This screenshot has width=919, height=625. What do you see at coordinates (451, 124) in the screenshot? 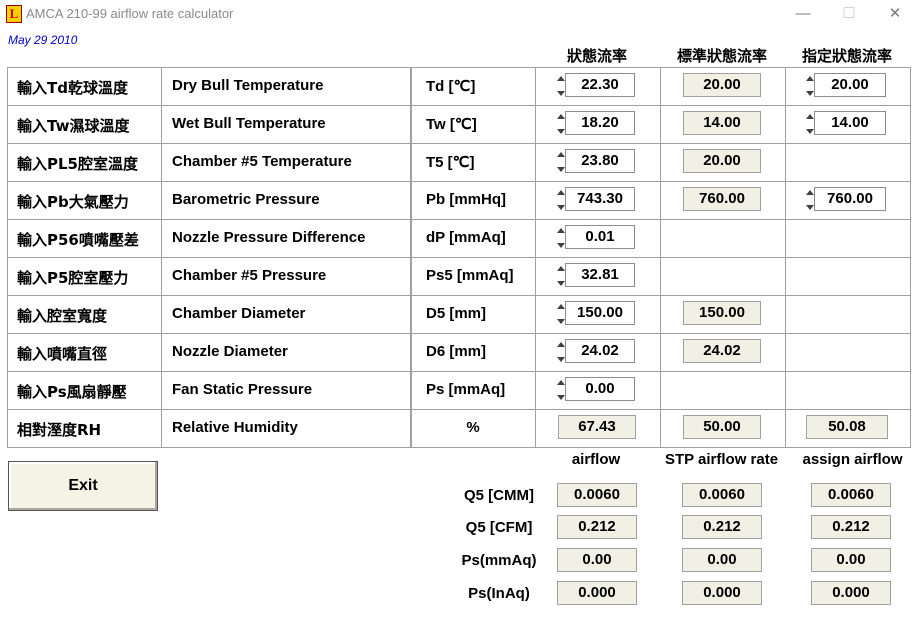
I see `row-unit-label: Tw [℃]` at bounding box center [451, 124].